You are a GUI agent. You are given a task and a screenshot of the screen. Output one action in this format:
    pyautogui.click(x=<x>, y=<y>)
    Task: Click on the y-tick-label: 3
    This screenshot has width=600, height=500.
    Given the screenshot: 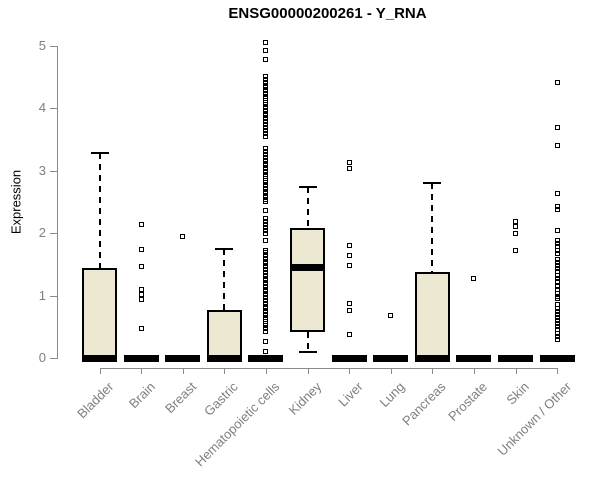 What is the action you would take?
    pyautogui.click(x=42, y=170)
    